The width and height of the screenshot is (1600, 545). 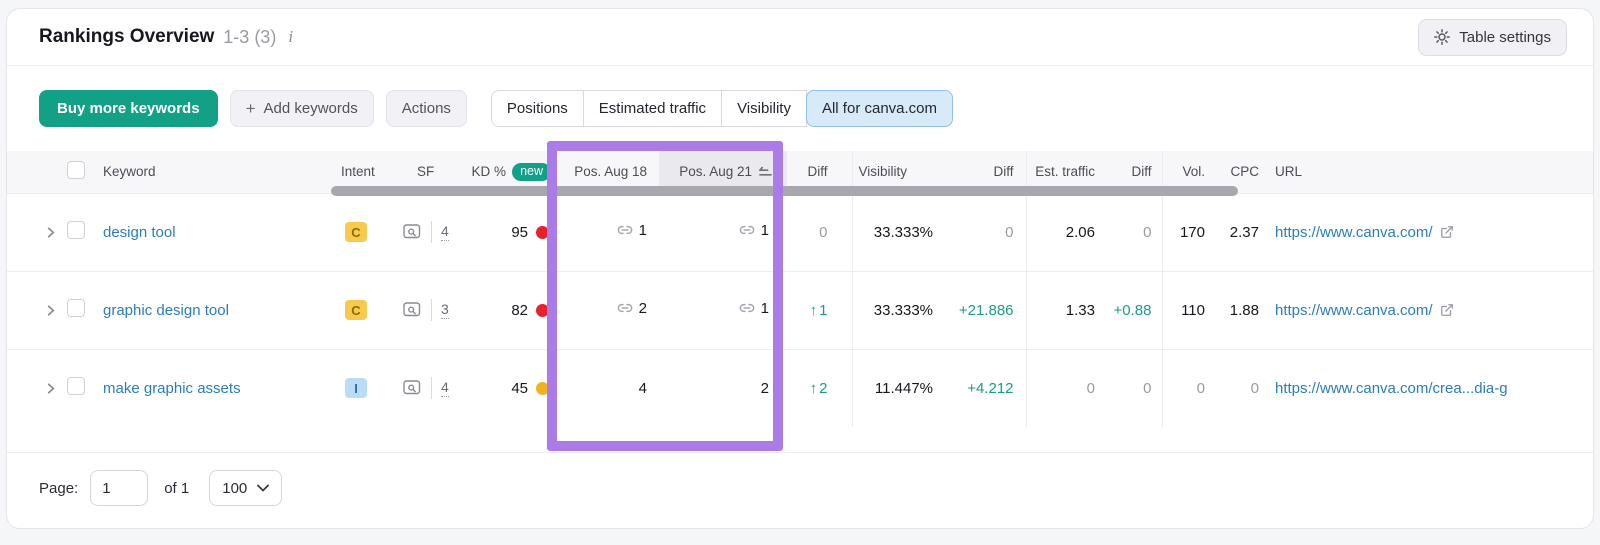 What do you see at coordinates (59, 488) in the screenshot?
I see `page-label: Page:` at bounding box center [59, 488].